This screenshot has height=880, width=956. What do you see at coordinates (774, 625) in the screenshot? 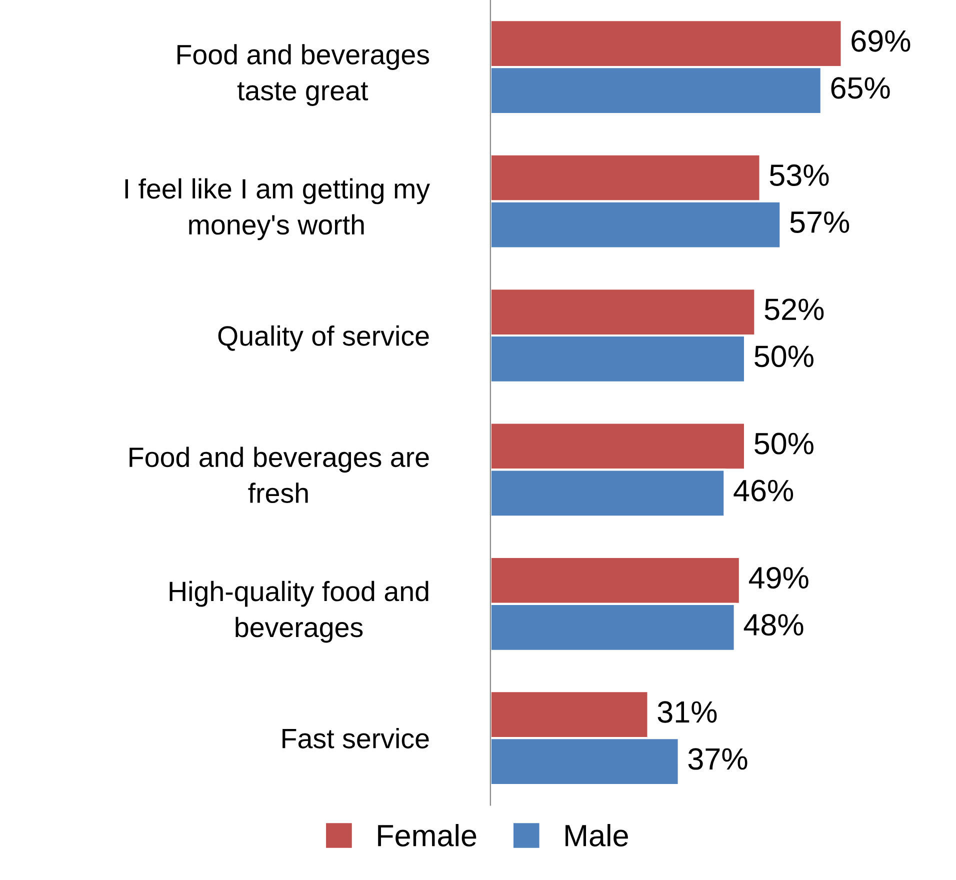
I see `data-label: 48%` at bounding box center [774, 625].